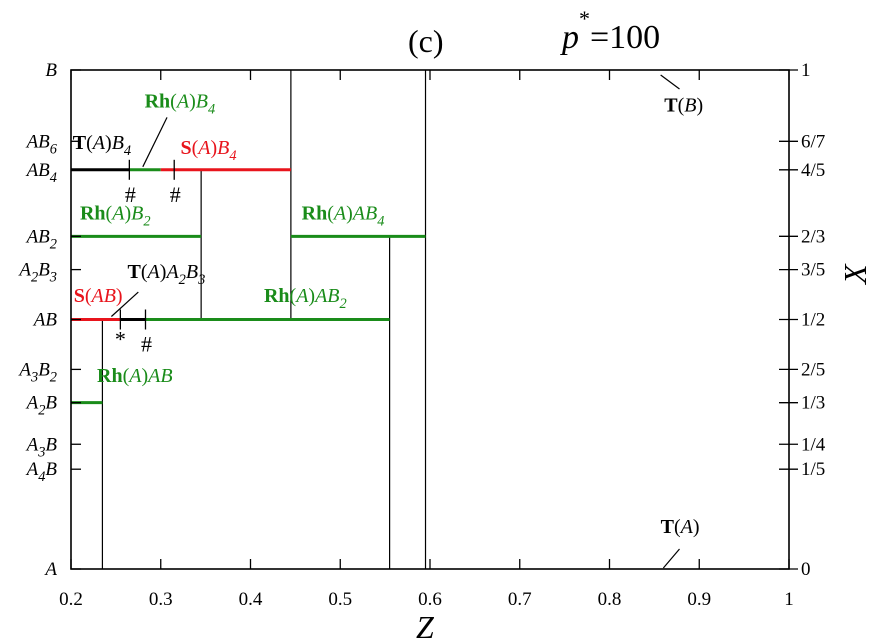 This screenshot has width=872, height=642. What do you see at coordinates (813, 141) in the screenshot?
I see `right-tick-label: 6/7` at bounding box center [813, 141].